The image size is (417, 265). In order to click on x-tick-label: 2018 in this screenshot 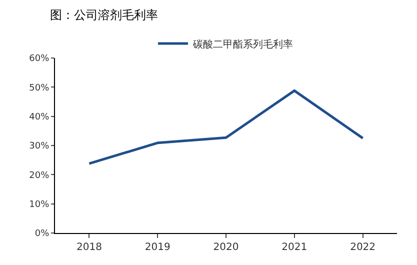, I will do `click(89, 247)`.